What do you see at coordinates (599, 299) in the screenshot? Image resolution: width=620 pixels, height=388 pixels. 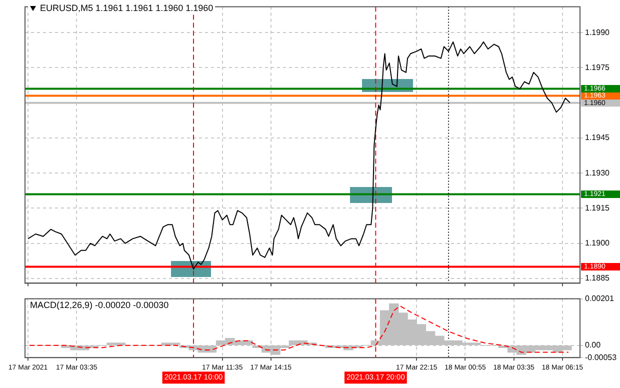 I see `y-tick-label: 0.00201` at bounding box center [599, 299].